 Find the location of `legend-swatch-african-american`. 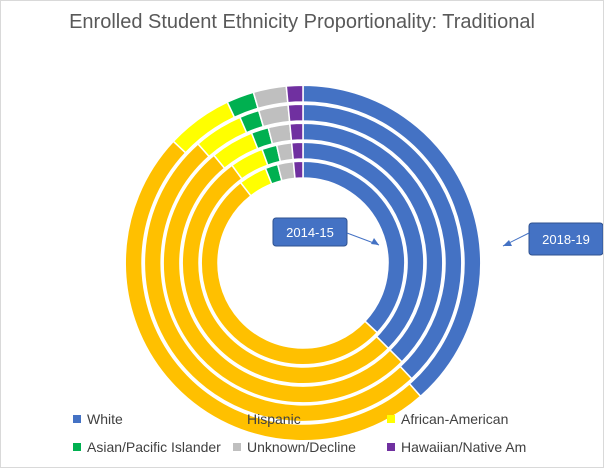

legend-swatch-african-american is located at coordinates (391, 419).